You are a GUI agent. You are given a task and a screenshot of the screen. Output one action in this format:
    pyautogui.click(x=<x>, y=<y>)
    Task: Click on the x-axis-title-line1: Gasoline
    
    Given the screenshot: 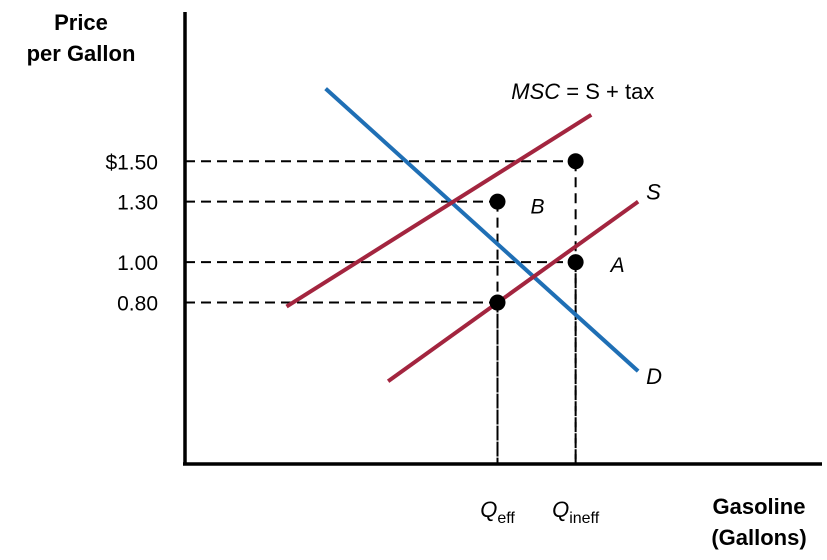 What is the action you would take?
    pyautogui.click(x=759, y=506)
    